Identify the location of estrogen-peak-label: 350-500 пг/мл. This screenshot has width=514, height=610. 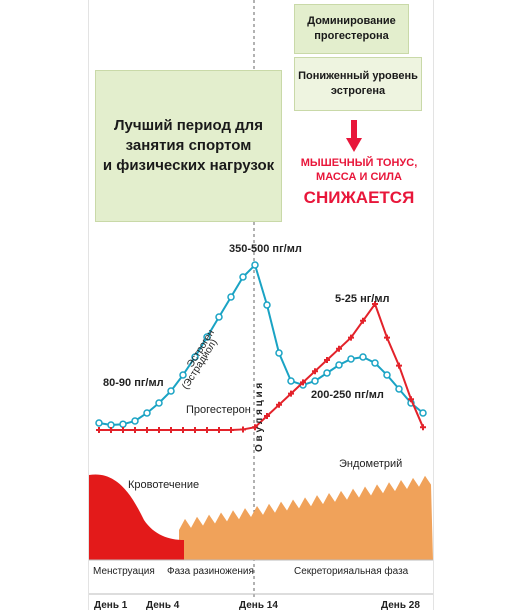
(265, 249).